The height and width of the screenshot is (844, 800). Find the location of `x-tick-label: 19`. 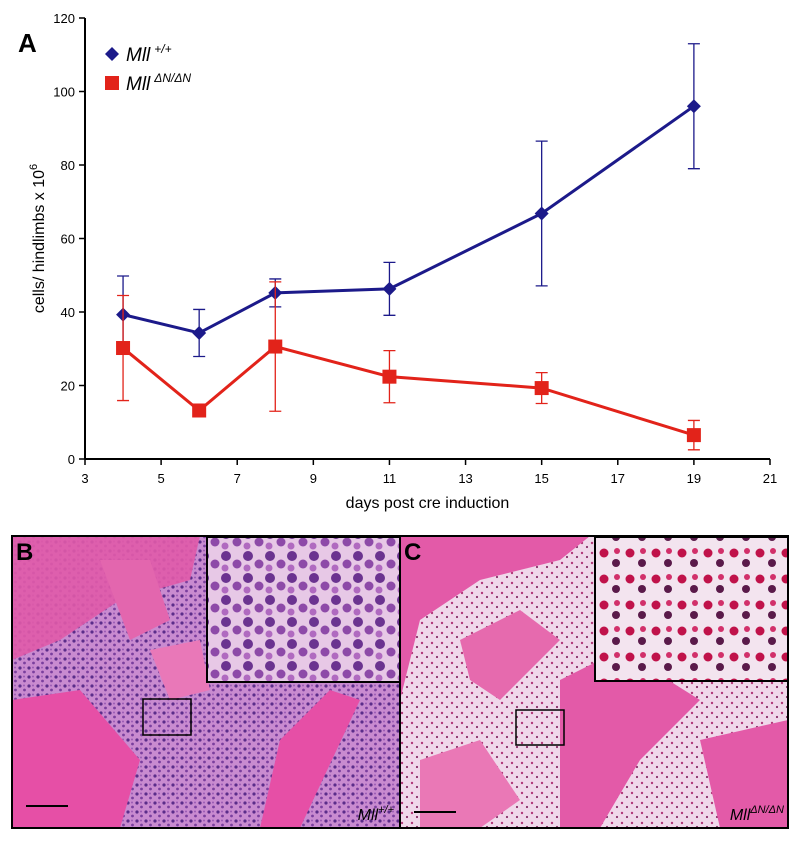

x-tick-label: 19 is located at coordinates (694, 478).